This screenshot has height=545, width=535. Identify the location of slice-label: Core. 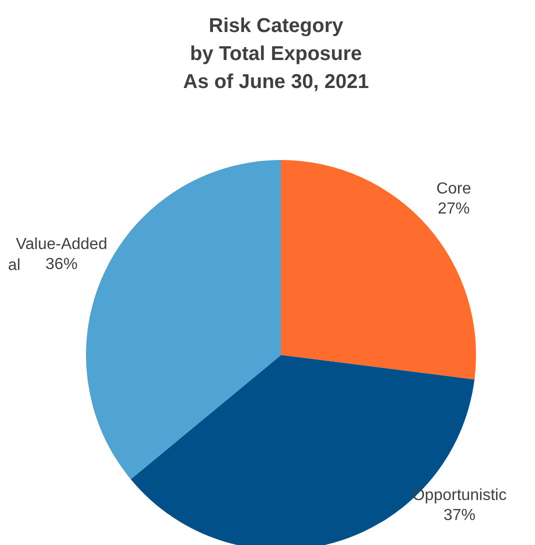
(454, 189).